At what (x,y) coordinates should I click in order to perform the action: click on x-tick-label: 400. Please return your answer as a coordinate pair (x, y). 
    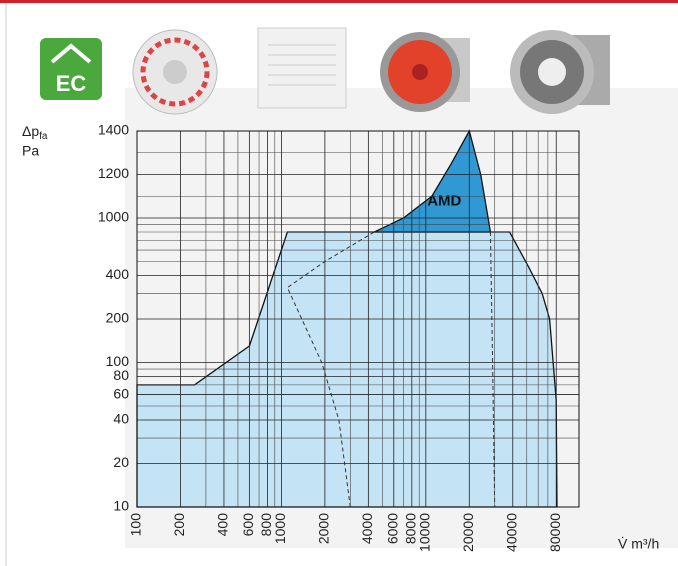
    Looking at the image, I should click on (223, 525).